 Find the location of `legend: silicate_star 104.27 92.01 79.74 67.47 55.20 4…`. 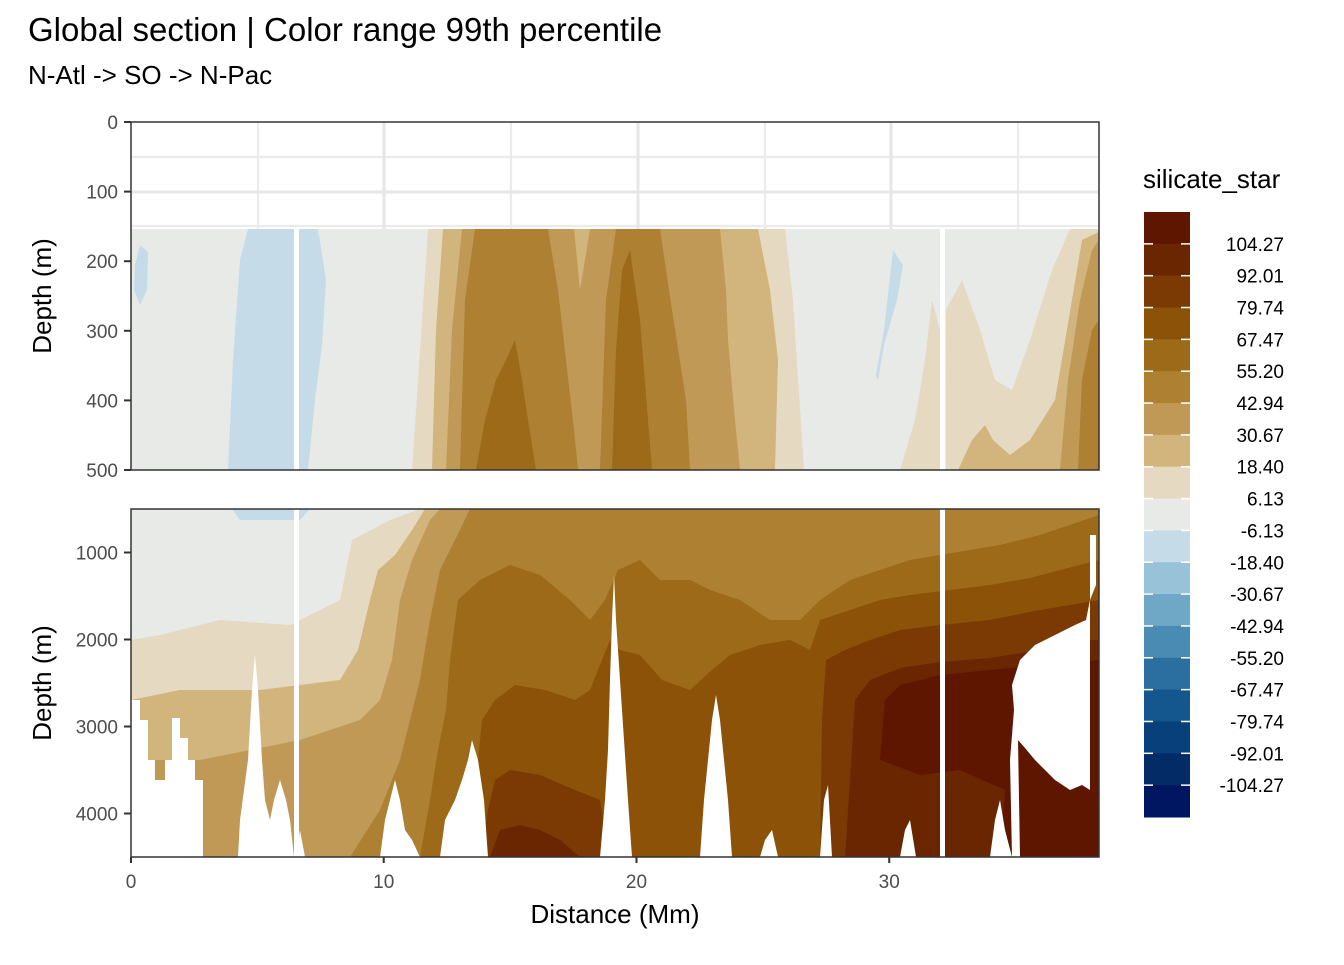

legend: silicate_star 104.27 92.01 79.74 67.47 55.20 4… is located at coordinates (1213, 491).